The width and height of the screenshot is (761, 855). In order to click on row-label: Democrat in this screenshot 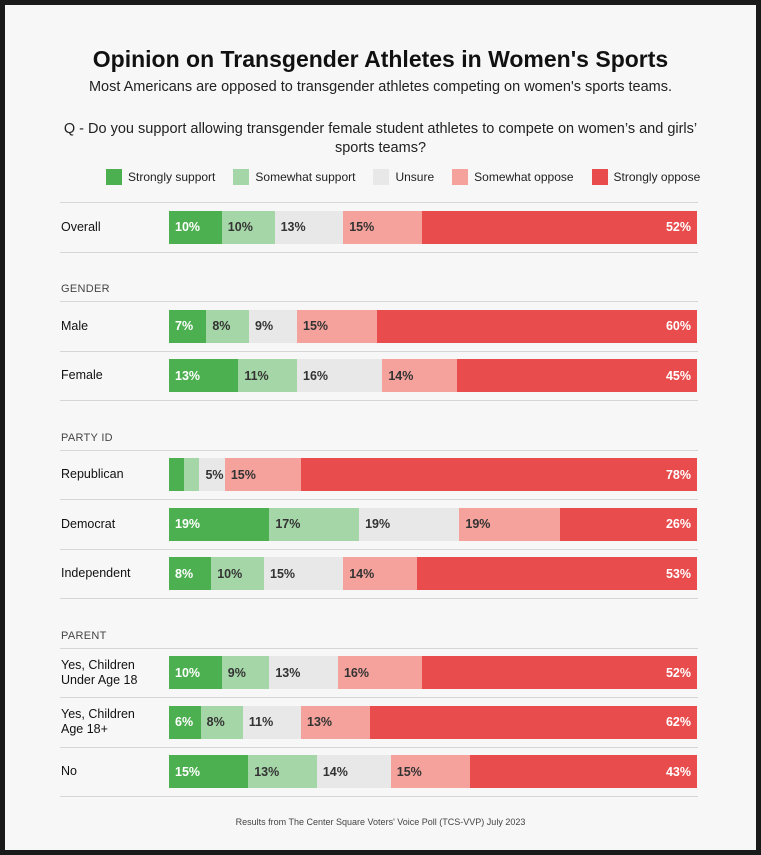, I will do `click(88, 523)`.